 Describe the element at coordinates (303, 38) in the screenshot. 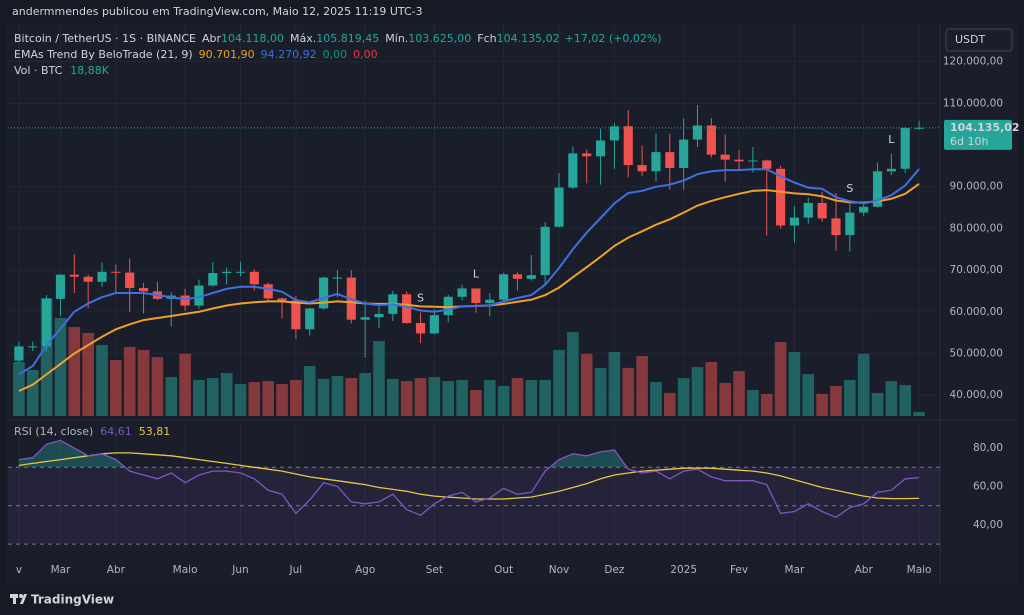

I see `ohlc-label: Máx.` at that location.